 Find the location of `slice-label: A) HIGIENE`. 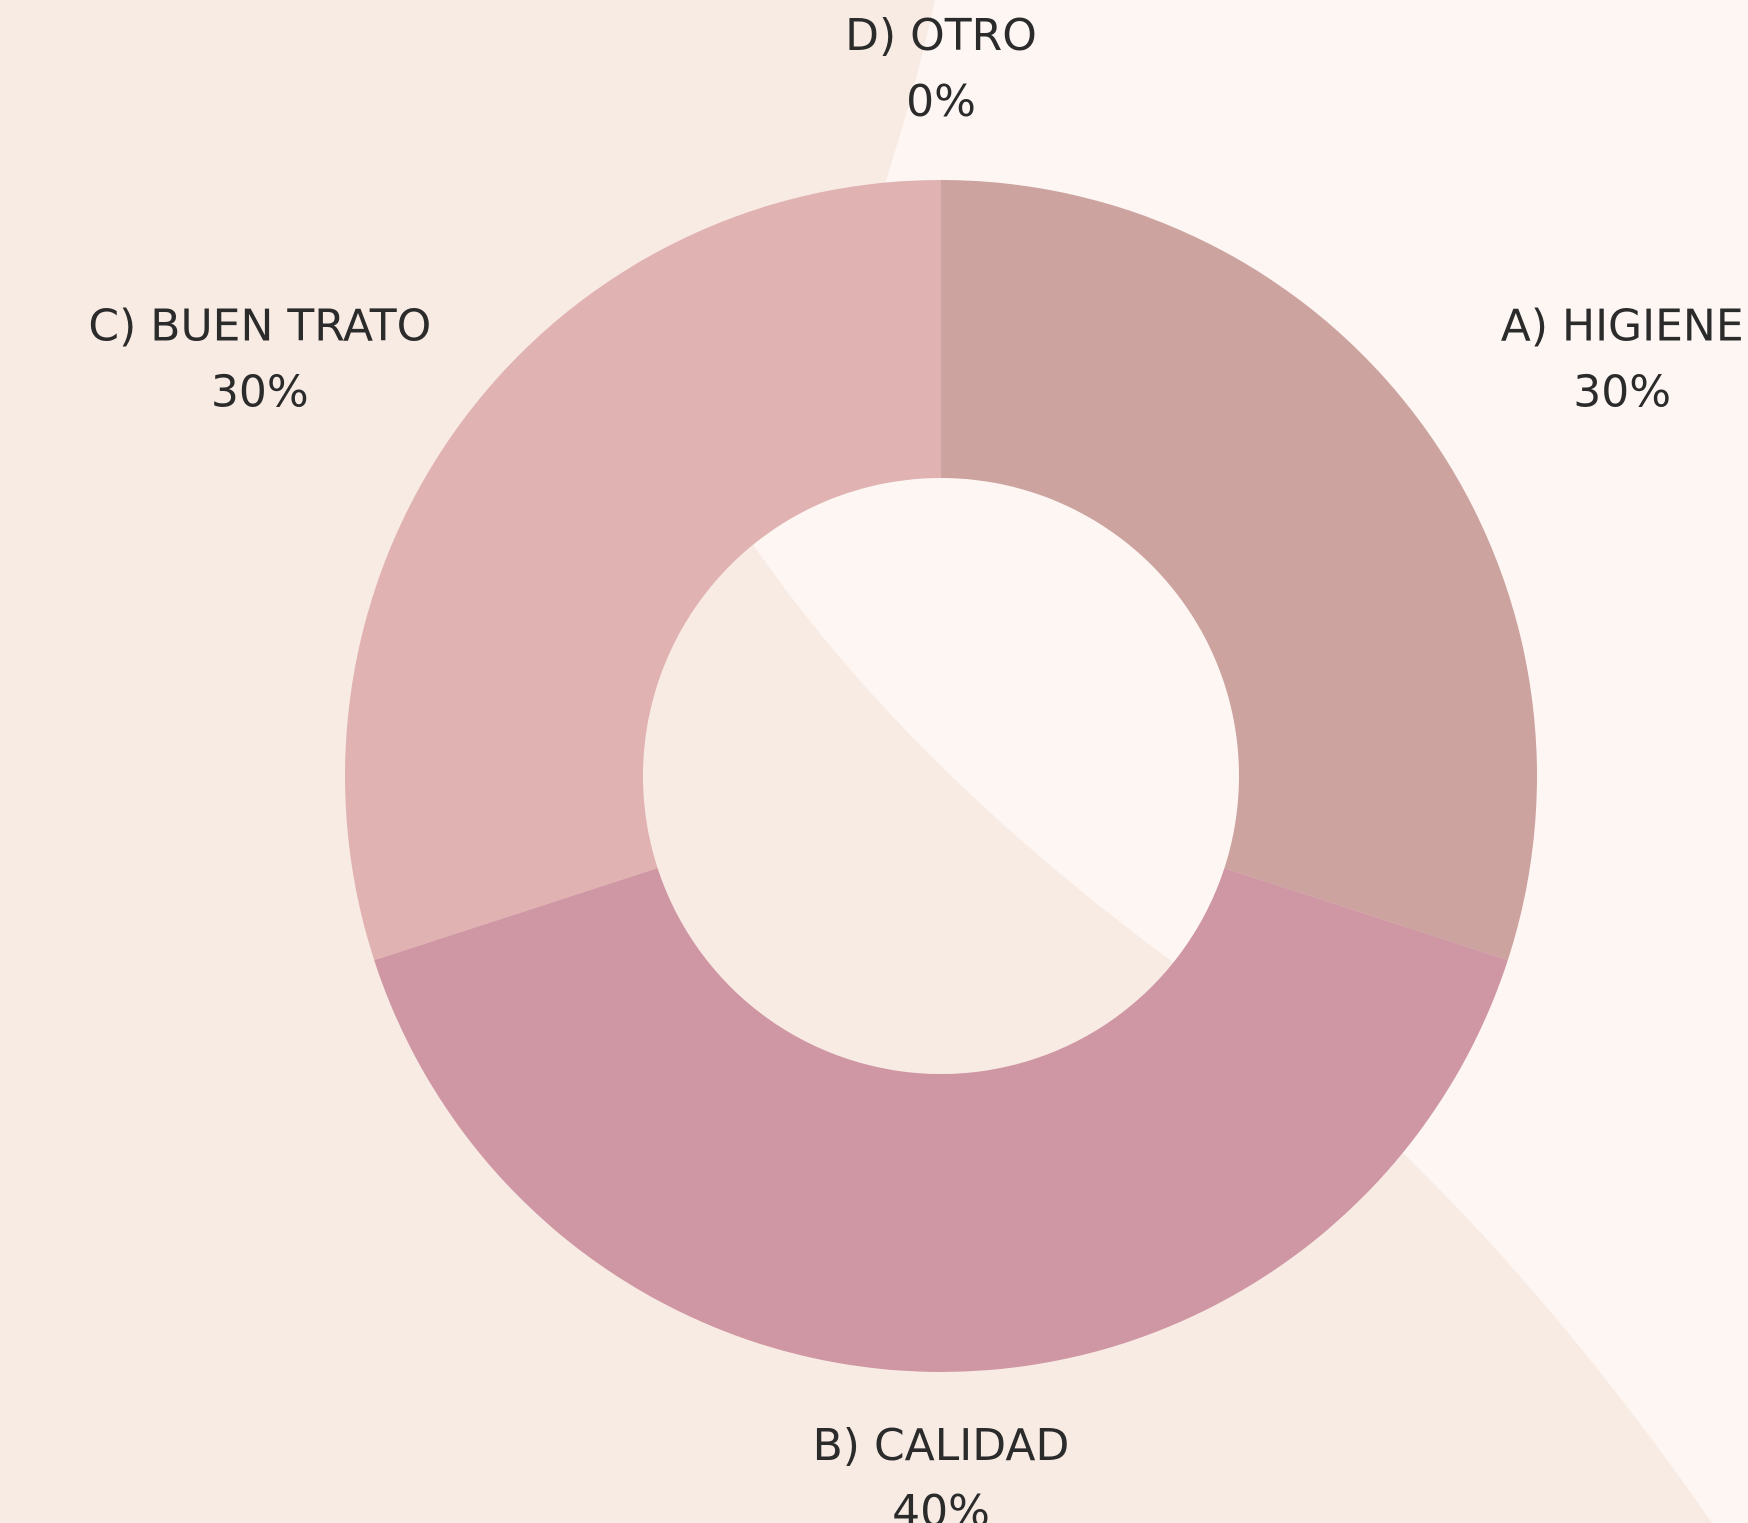

slice-label: A) HIGIENE is located at coordinates (1622, 326).